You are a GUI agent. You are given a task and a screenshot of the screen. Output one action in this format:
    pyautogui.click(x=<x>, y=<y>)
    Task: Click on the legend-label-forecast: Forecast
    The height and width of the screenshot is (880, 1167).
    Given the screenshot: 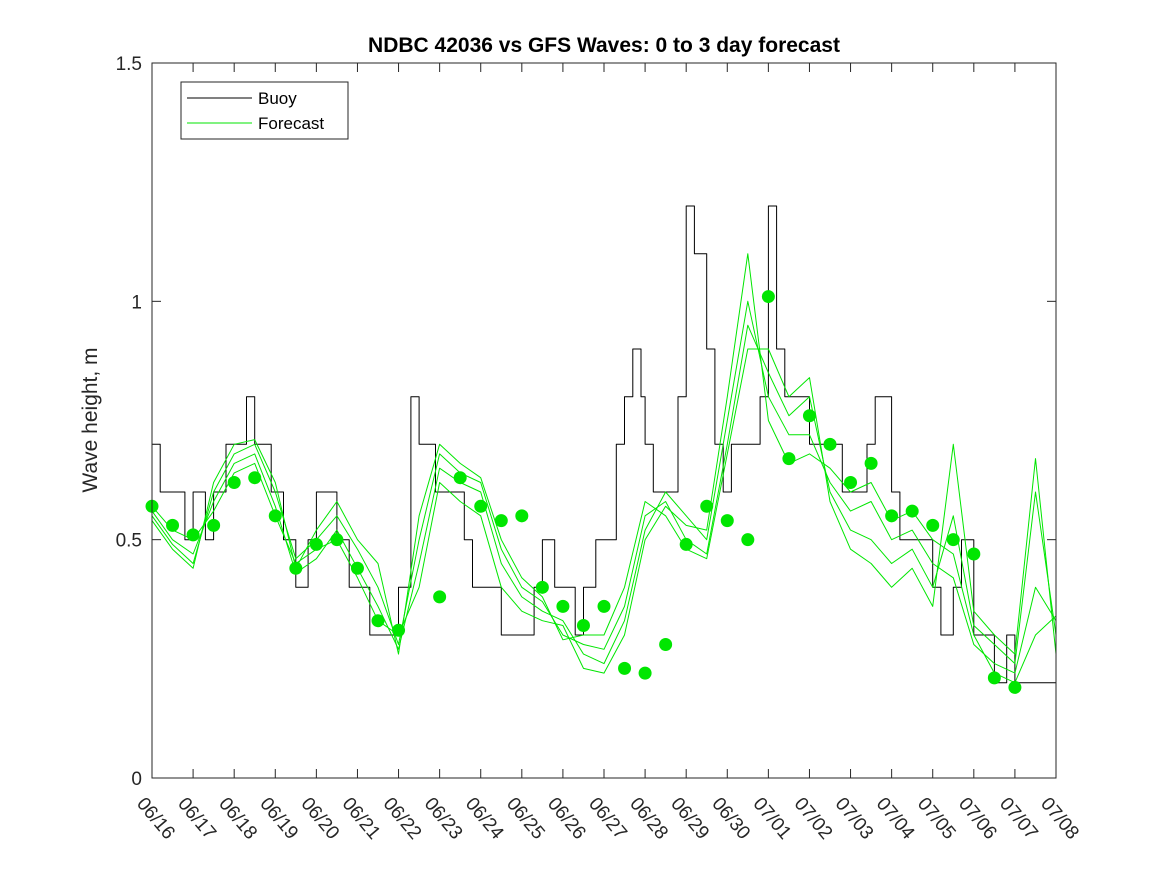 What is the action you would take?
    pyautogui.click(x=291, y=123)
    